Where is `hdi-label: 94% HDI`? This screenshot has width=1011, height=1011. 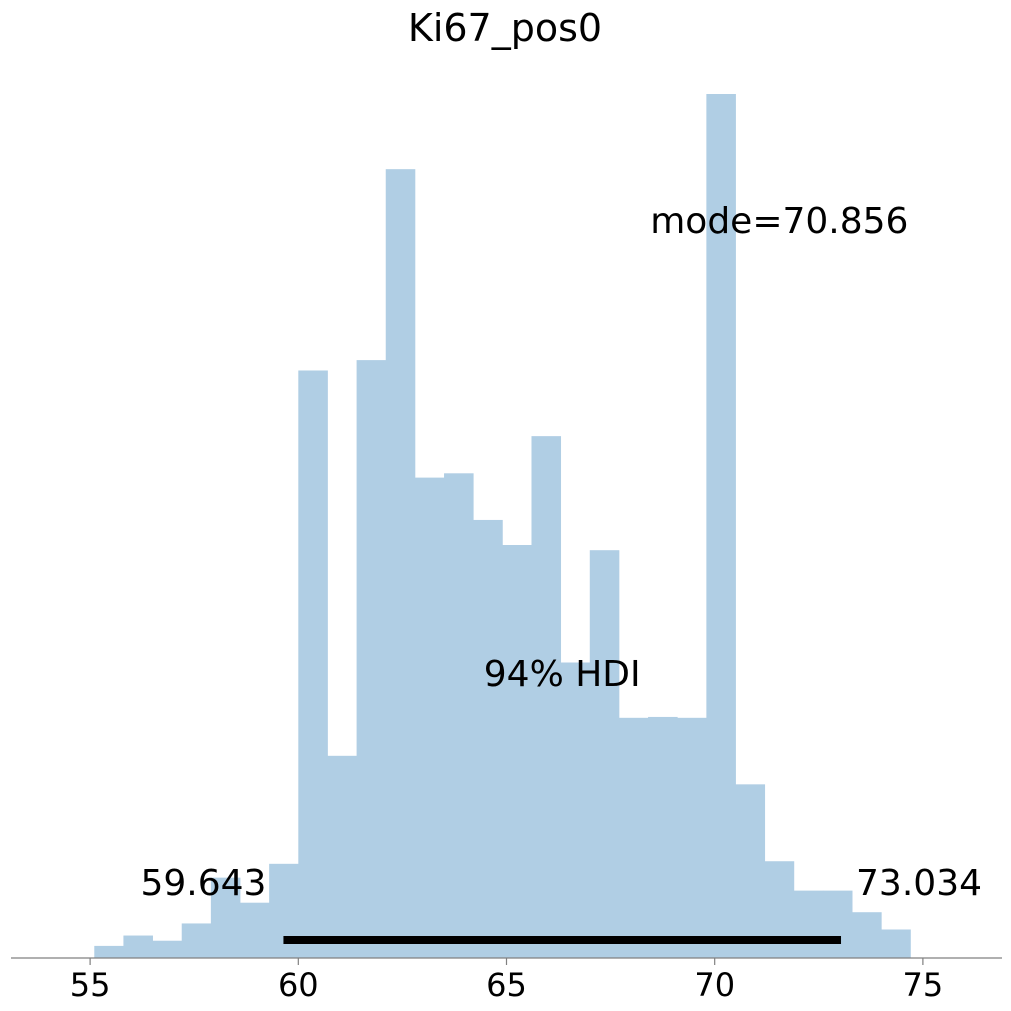 hdi-label: 94% HDI is located at coordinates (562, 674).